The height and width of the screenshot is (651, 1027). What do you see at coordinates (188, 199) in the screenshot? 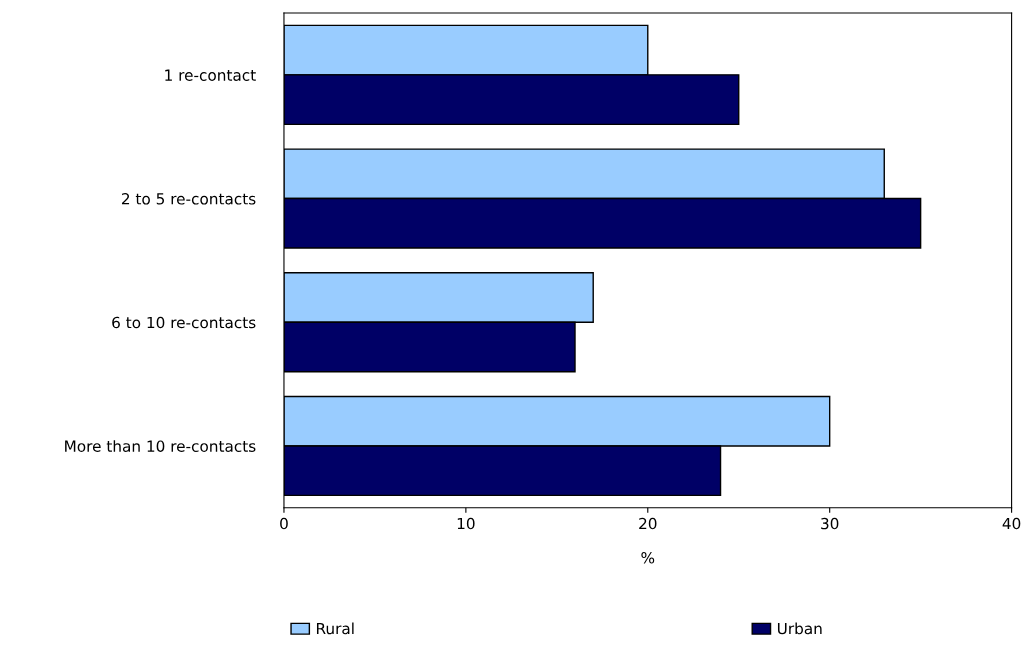
I see `y-tick-label: 2 to 5 re-contacts` at bounding box center [188, 199].